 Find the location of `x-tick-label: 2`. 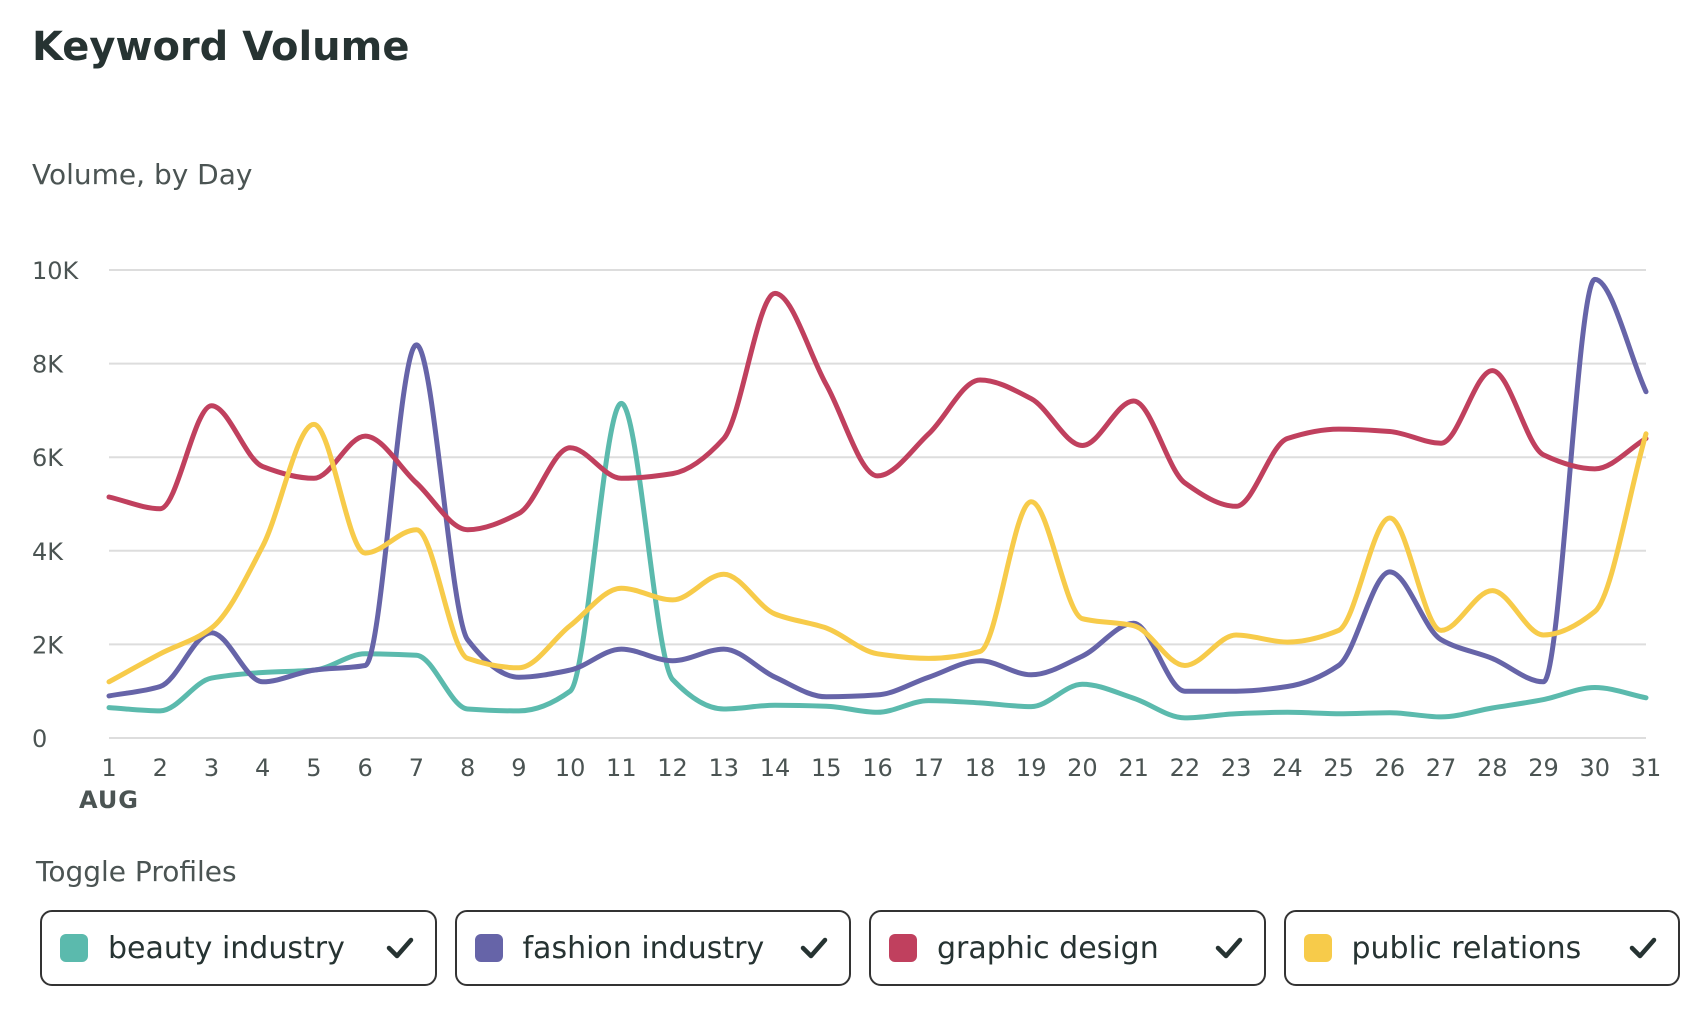

x-tick-label: 2 is located at coordinates (160, 768).